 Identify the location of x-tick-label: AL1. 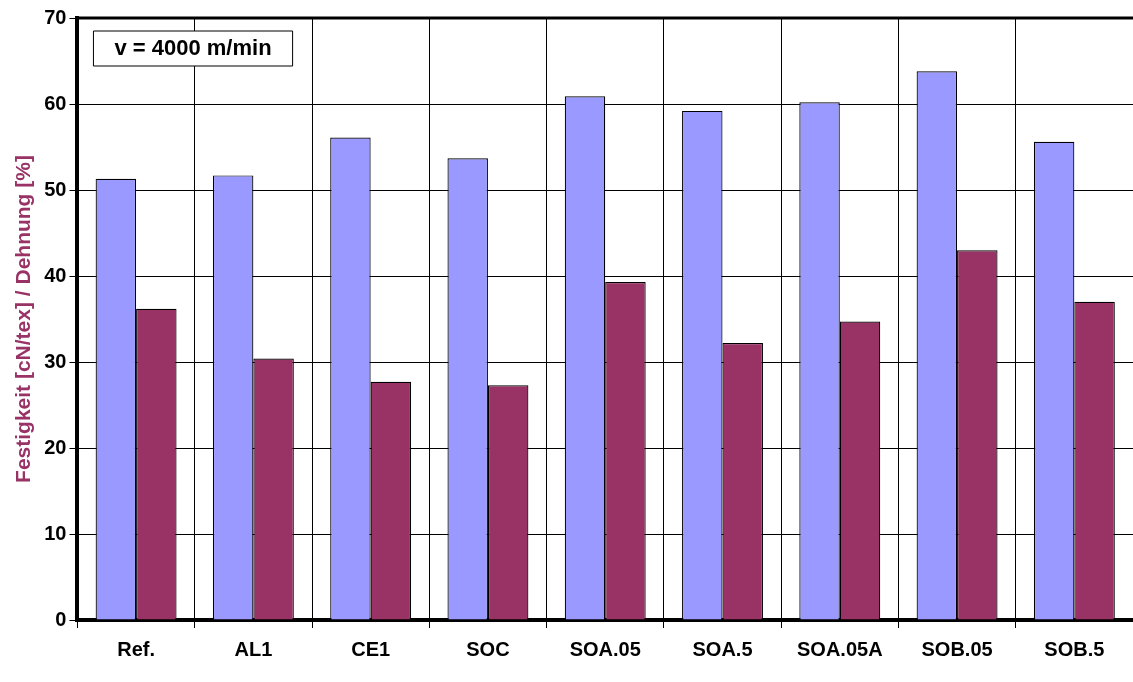
(253, 648).